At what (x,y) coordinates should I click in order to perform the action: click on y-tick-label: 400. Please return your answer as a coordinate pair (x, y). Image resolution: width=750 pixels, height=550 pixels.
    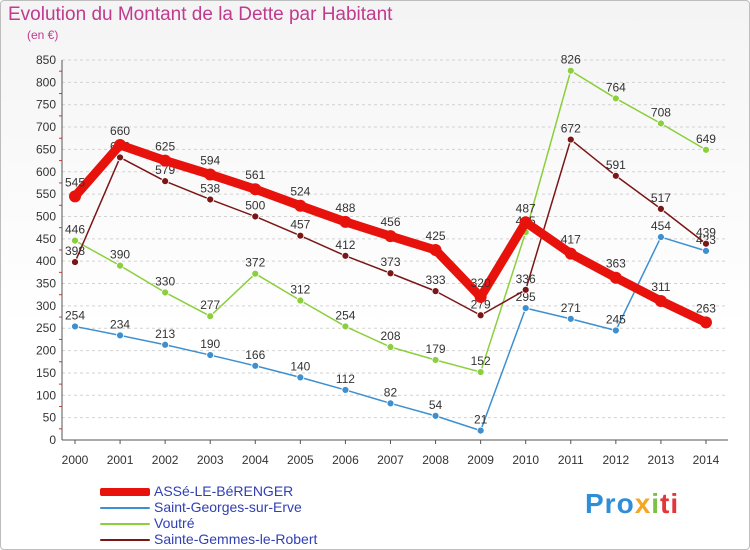
    Looking at the image, I should click on (46, 261).